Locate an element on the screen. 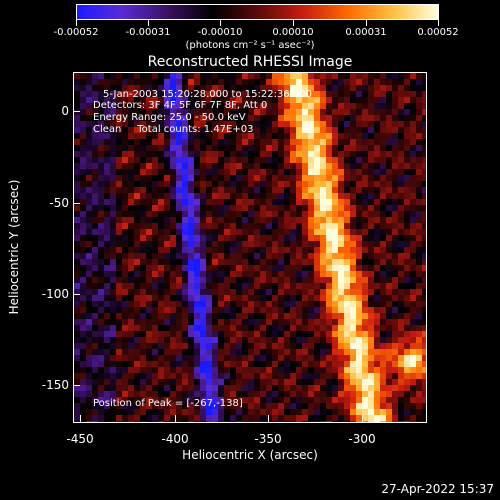  plot-title: Reconstructed RHESSI Image is located at coordinates (250, 62).